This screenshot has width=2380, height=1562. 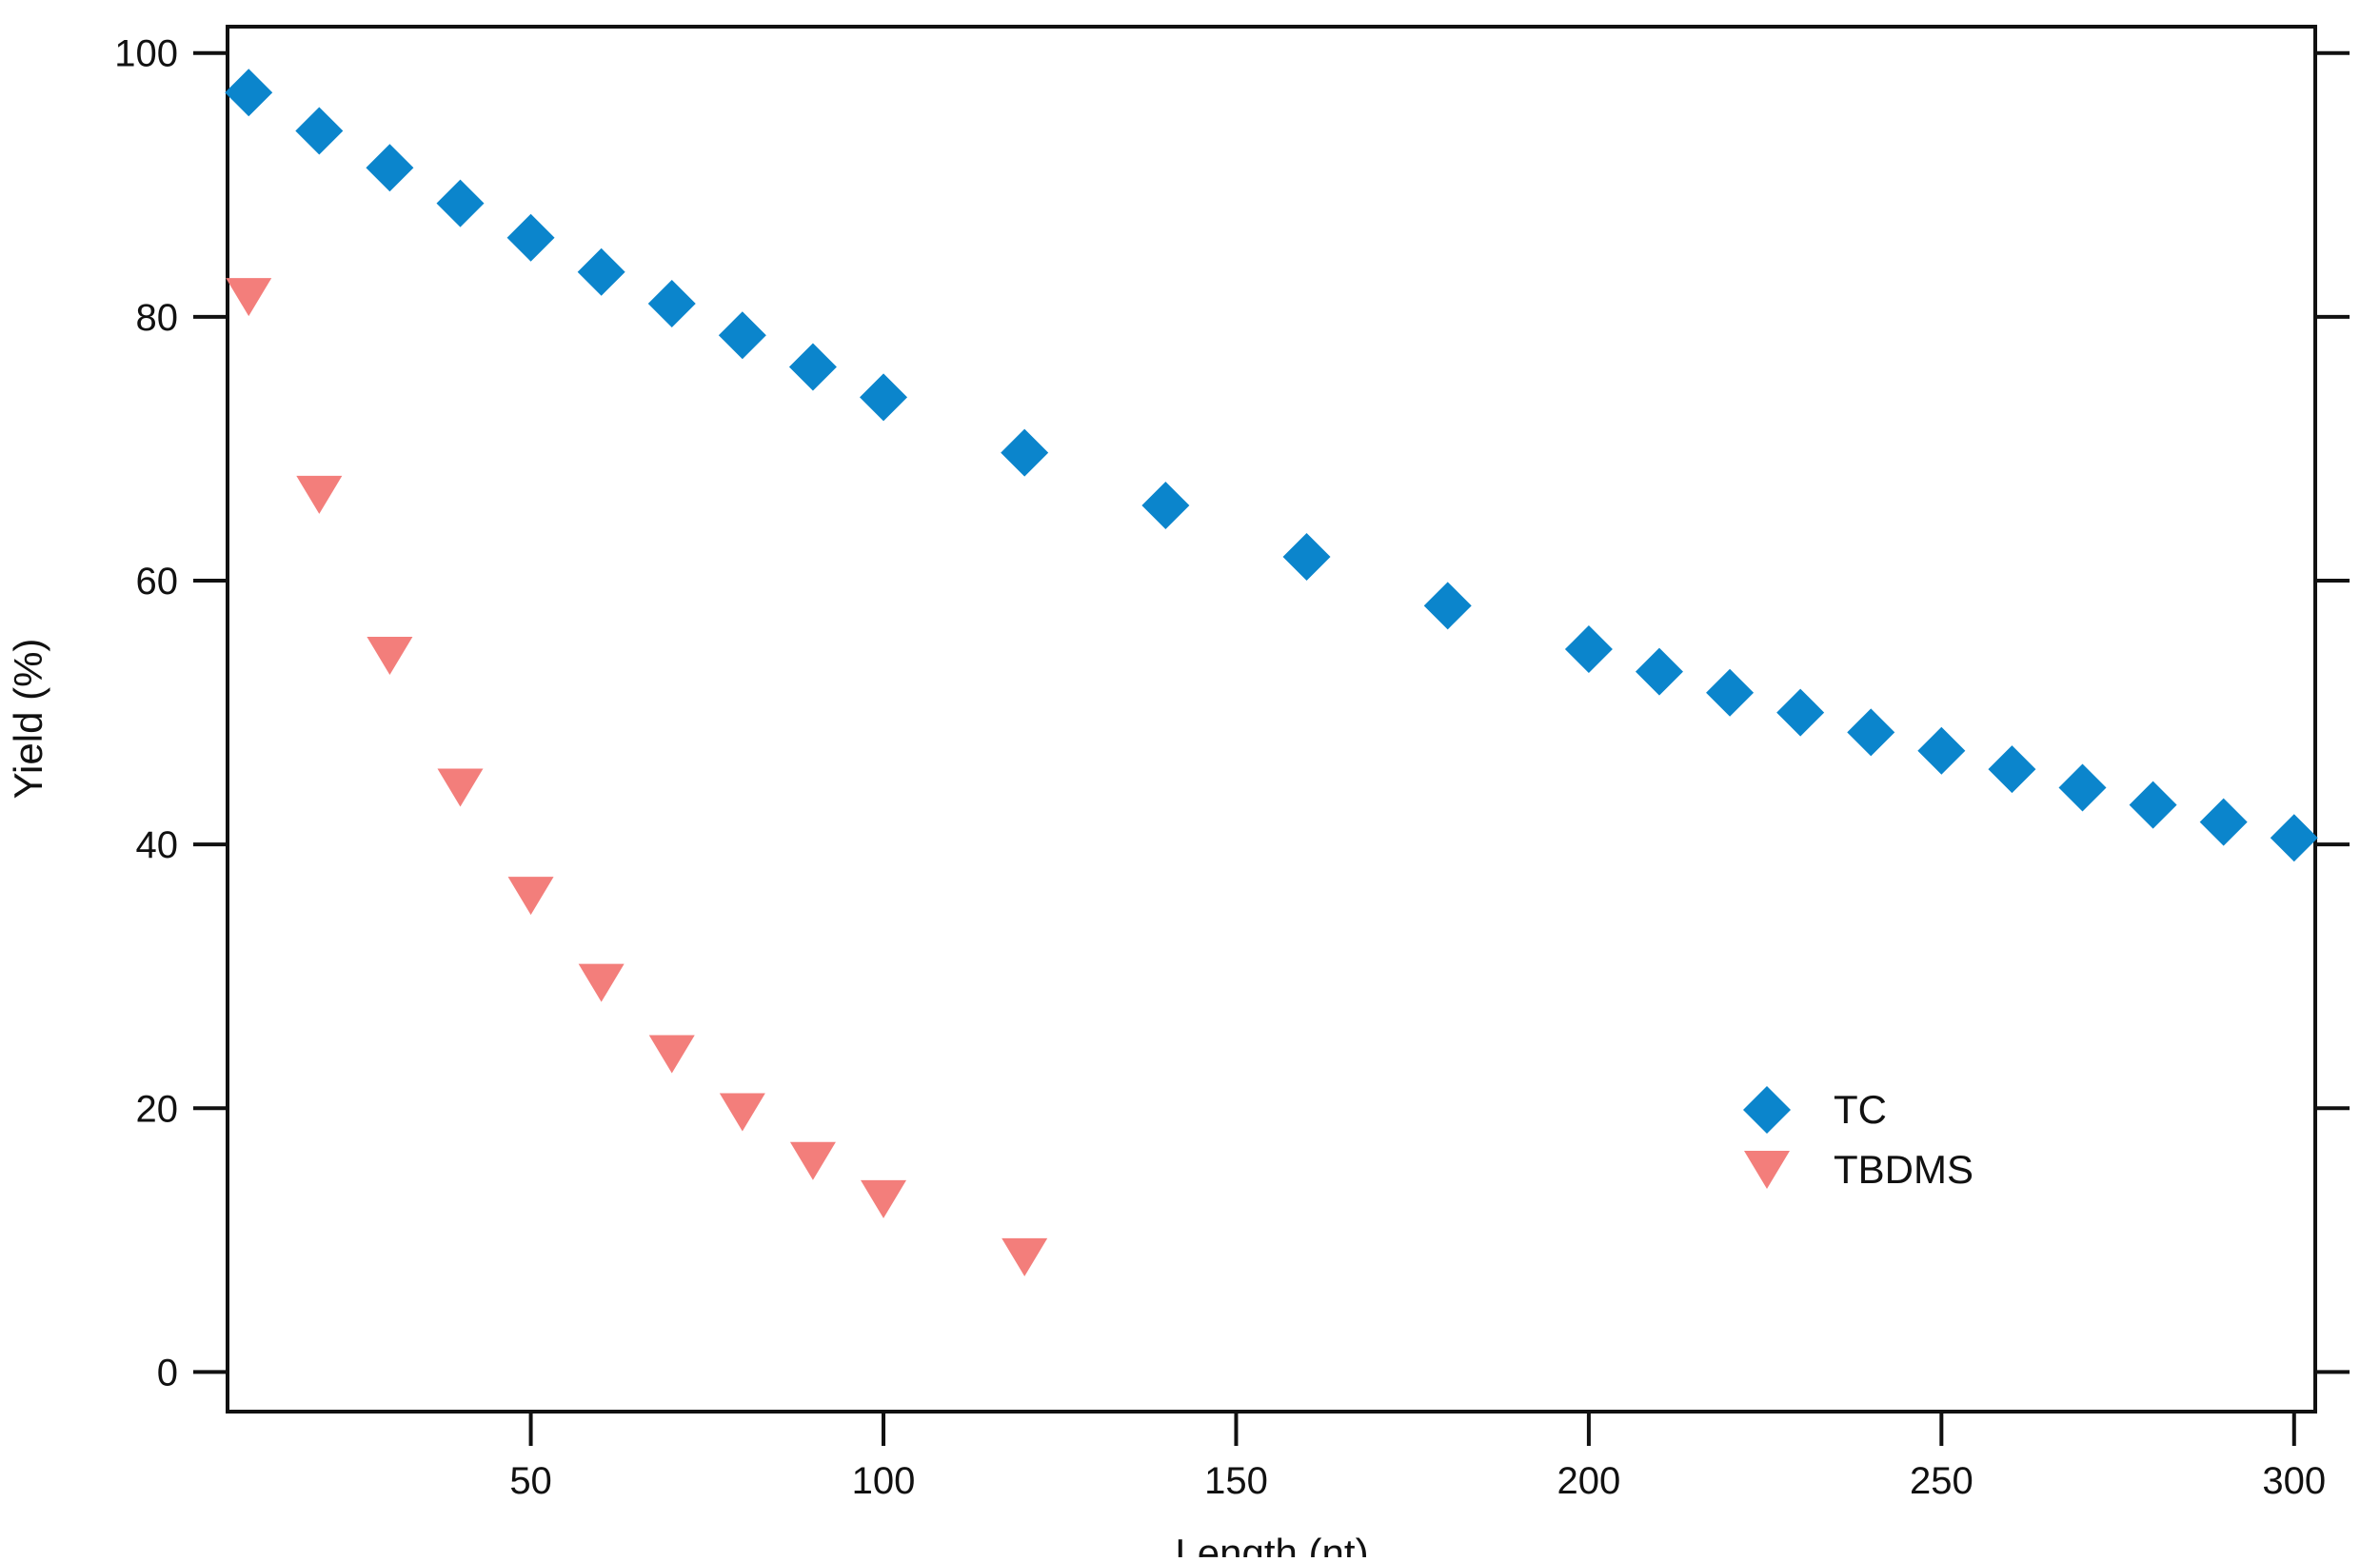 What do you see at coordinates (157, 1109) in the screenshot?
I see `y-tick-label: 20` at bounding box center [157, 1109].